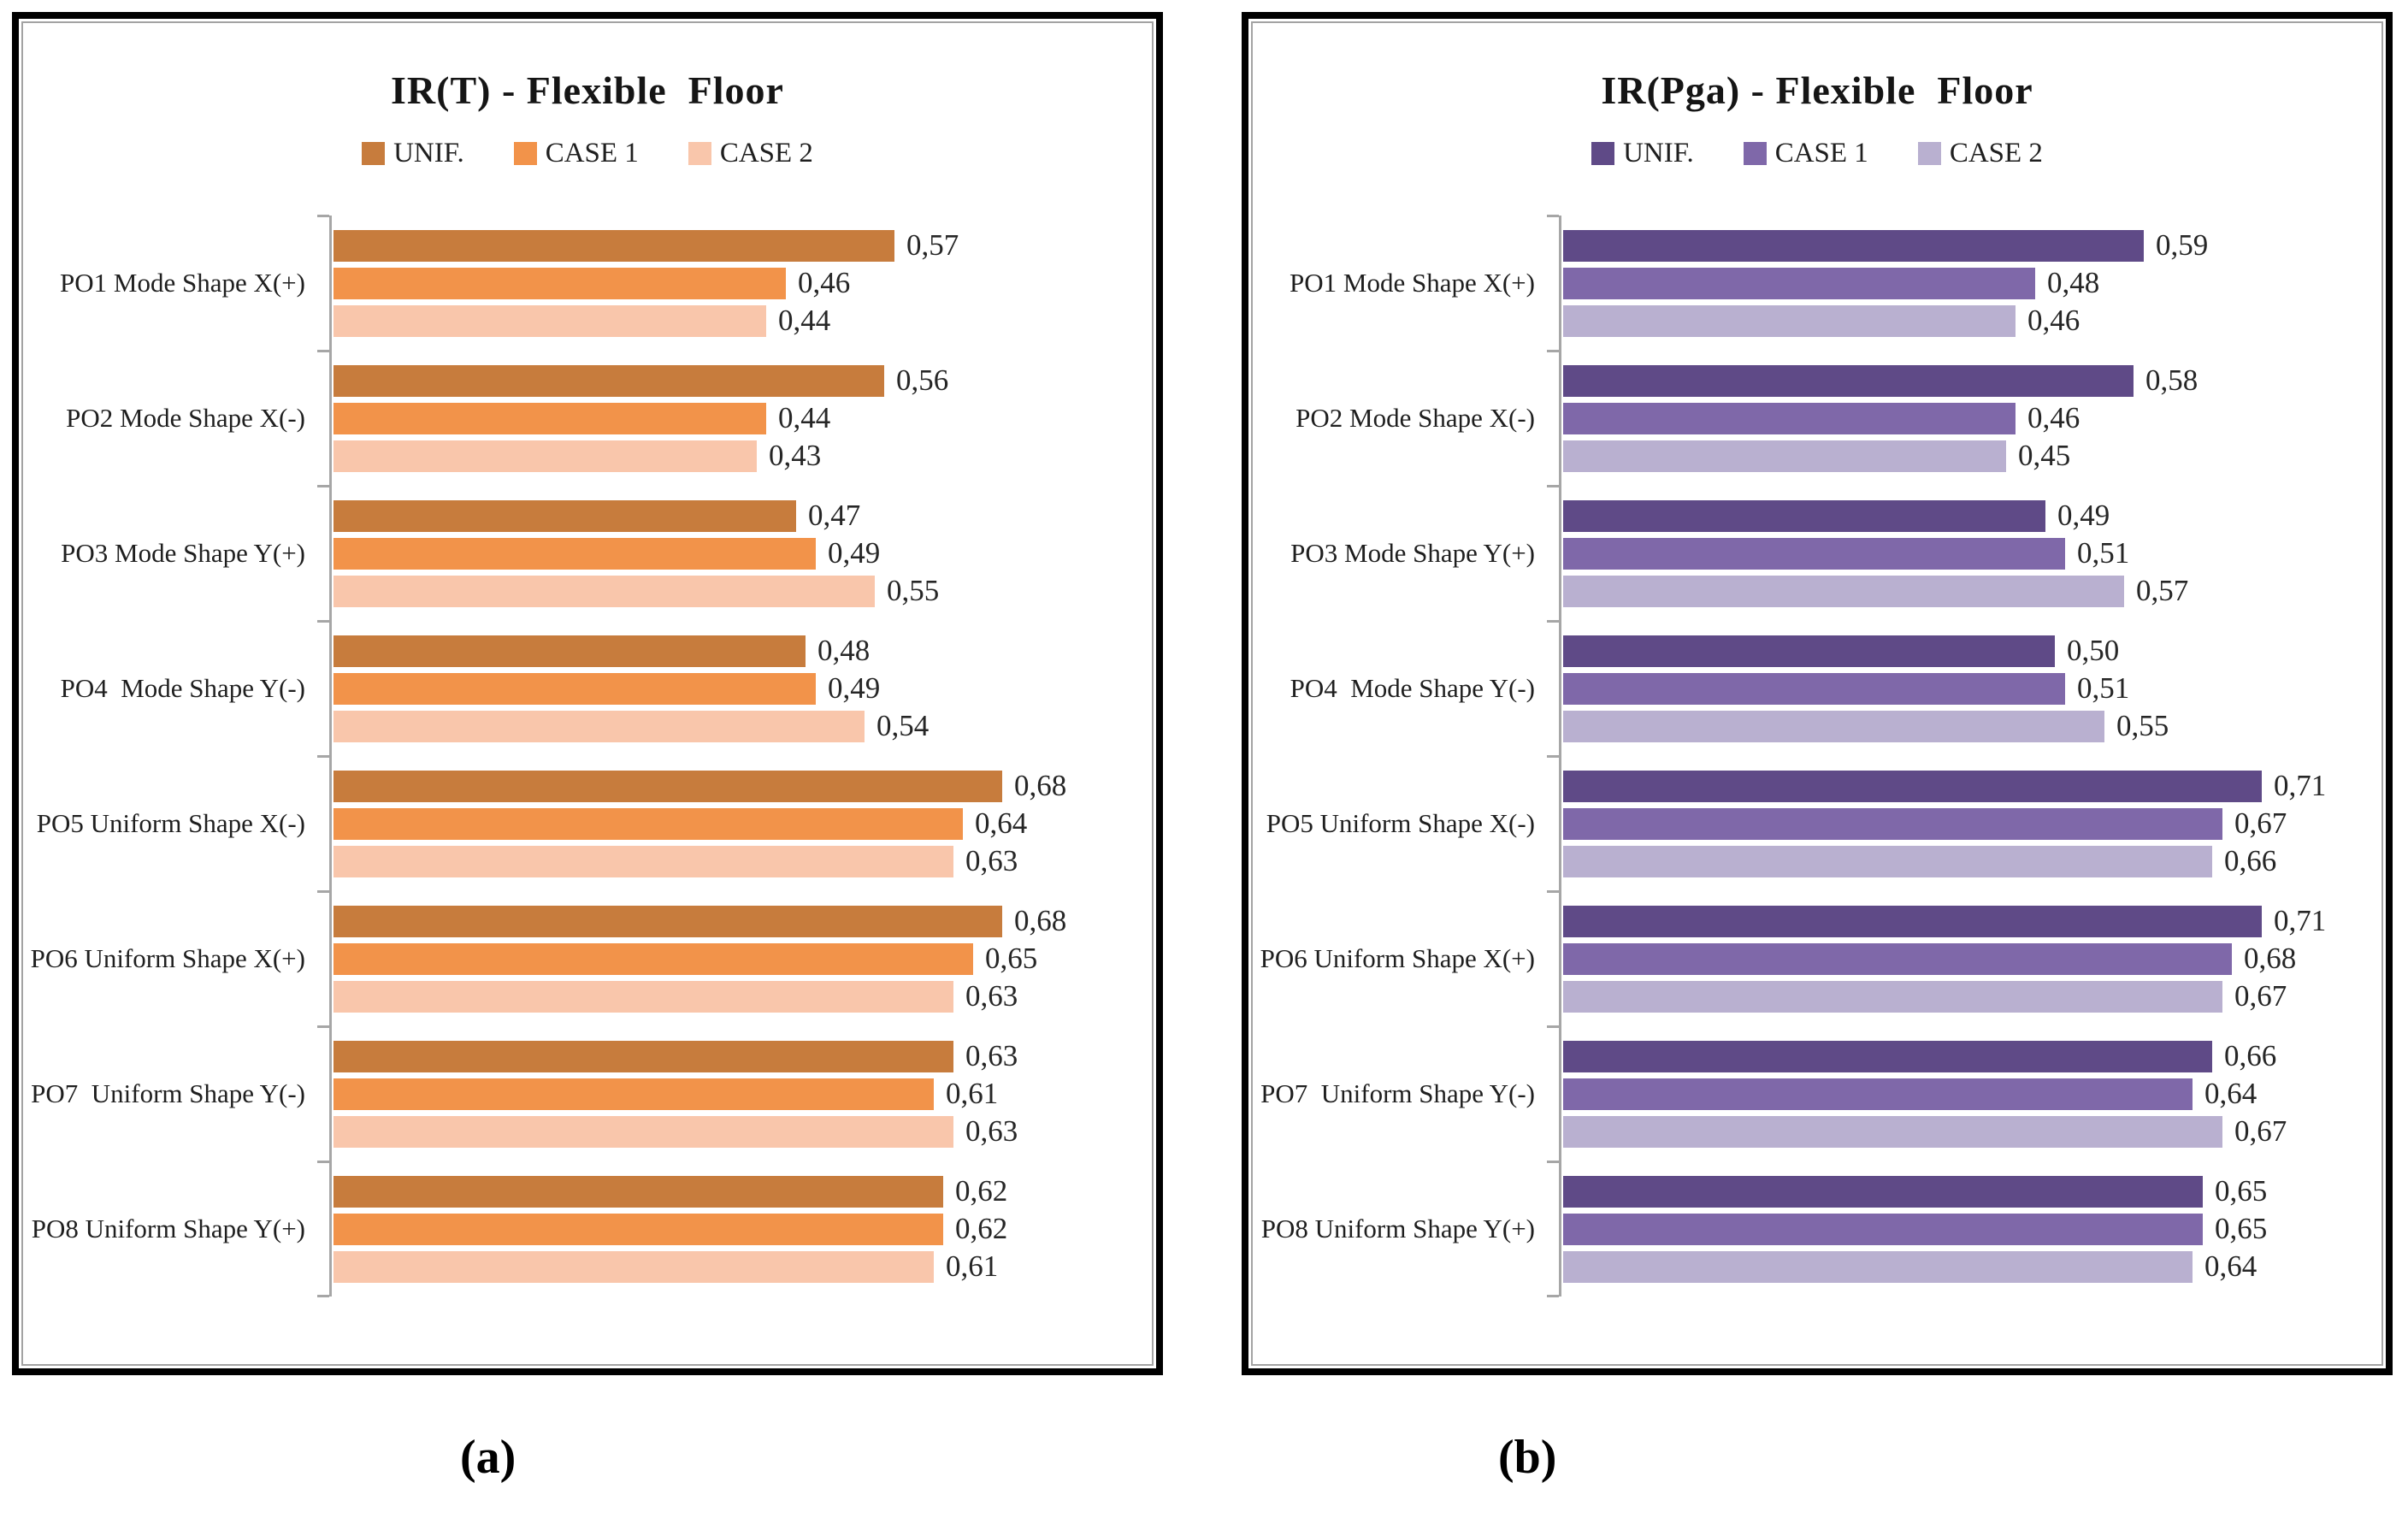 This screenshot has width=2408, height=1524. What do you see at coordinates (1817, 958) in the screenshot?
I see `category-group: PO6 Uniform Shape X(+) 0,71 0,68 0,67` at bounding box center [1817, 958].